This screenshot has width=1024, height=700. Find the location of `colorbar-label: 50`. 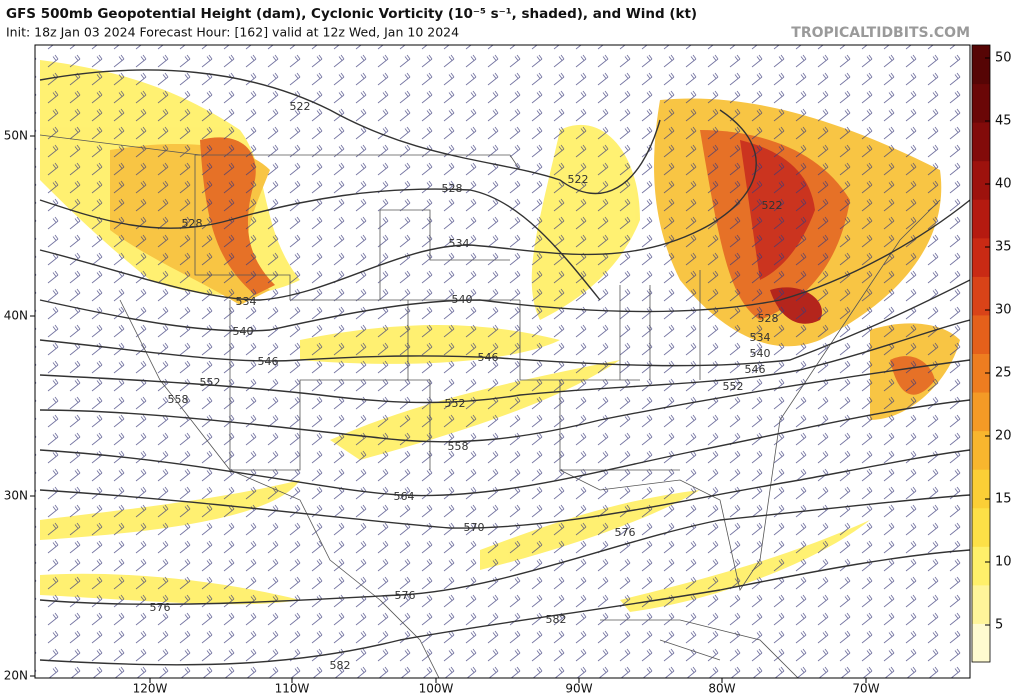

colorbar-label: 50 is located at coordinates (1003, 58).